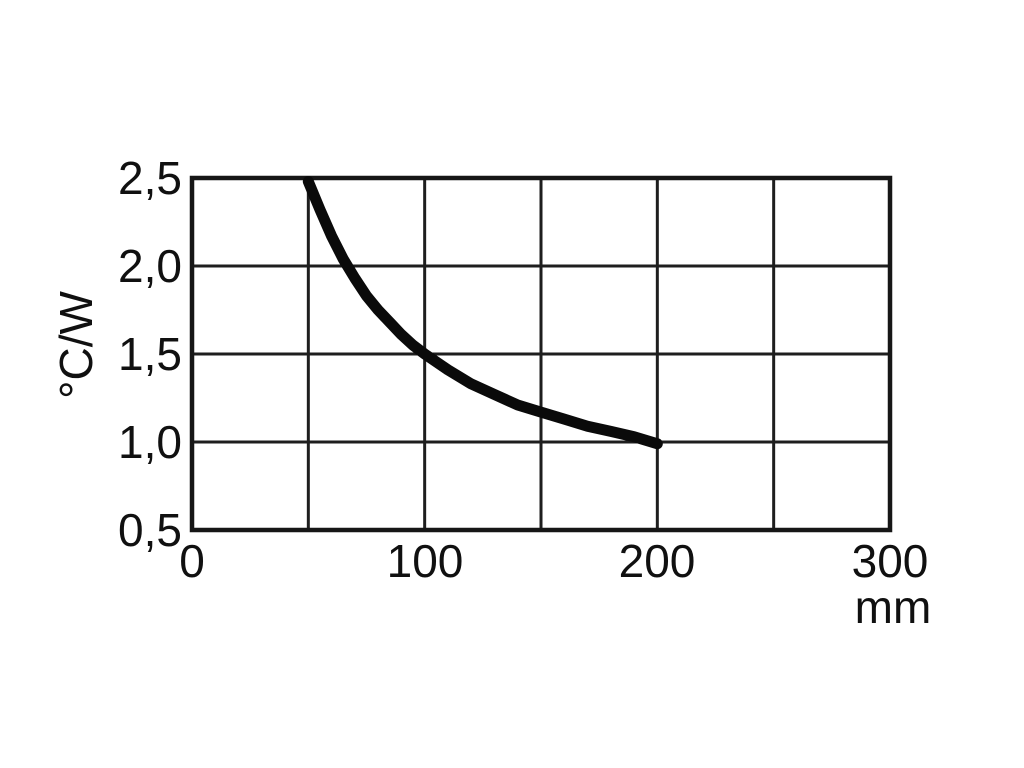  Describe the element at coordinates (150, 266) in the screenshot. I see `y-tick-label-2_0: 2,0` at that location.